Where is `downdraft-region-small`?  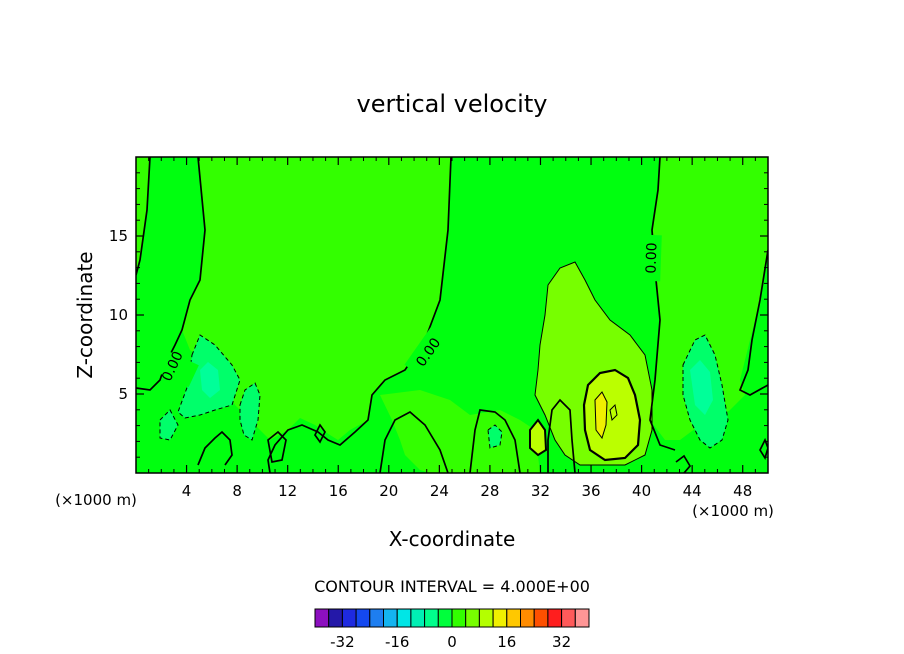 downdraft-region-small is located at coordinates (250, 411).